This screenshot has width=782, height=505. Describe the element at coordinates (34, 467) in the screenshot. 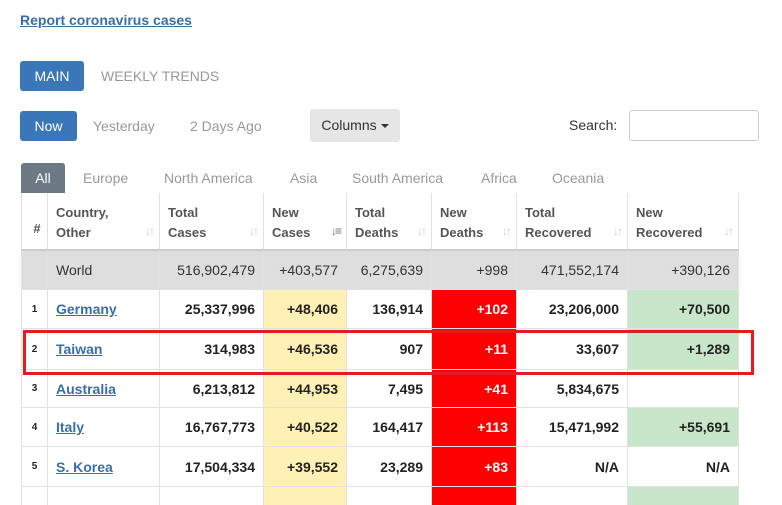

I see `cell-rank: 5` at that location.